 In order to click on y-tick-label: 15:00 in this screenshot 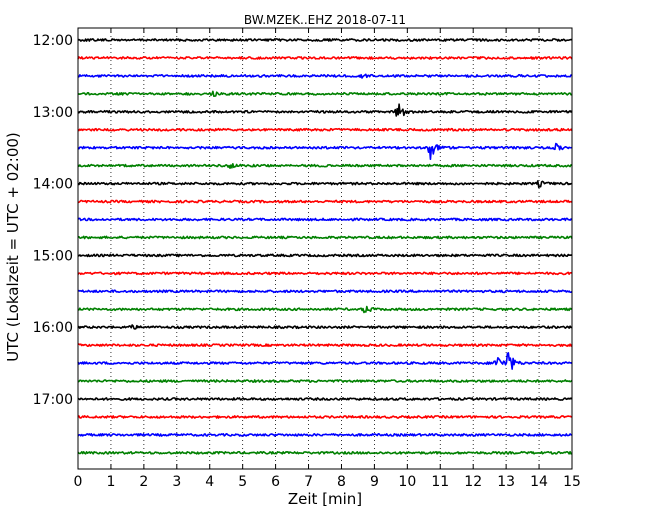, I will do `click(53, 256)`.